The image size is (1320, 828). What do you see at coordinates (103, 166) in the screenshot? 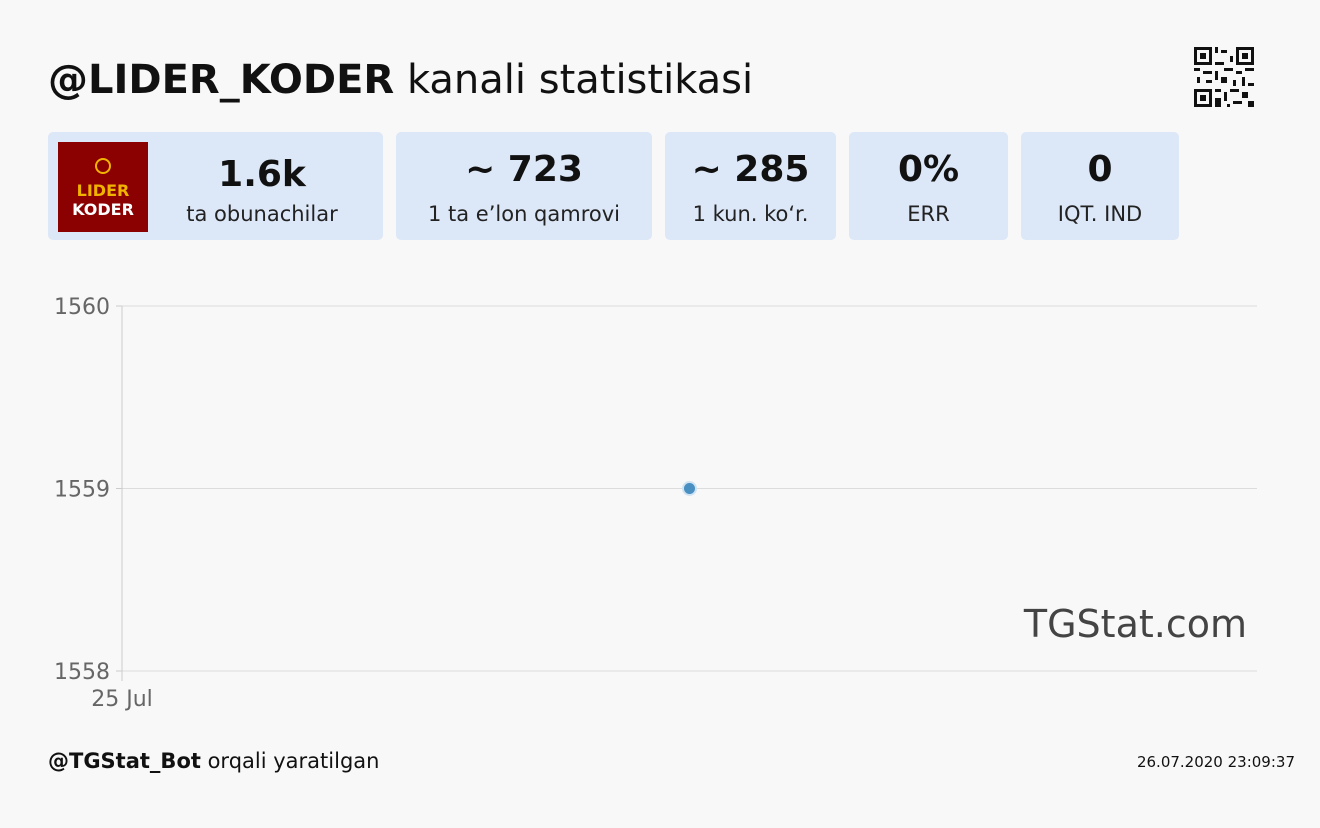
I see `logo-icon` at bounding box center [103, 166].